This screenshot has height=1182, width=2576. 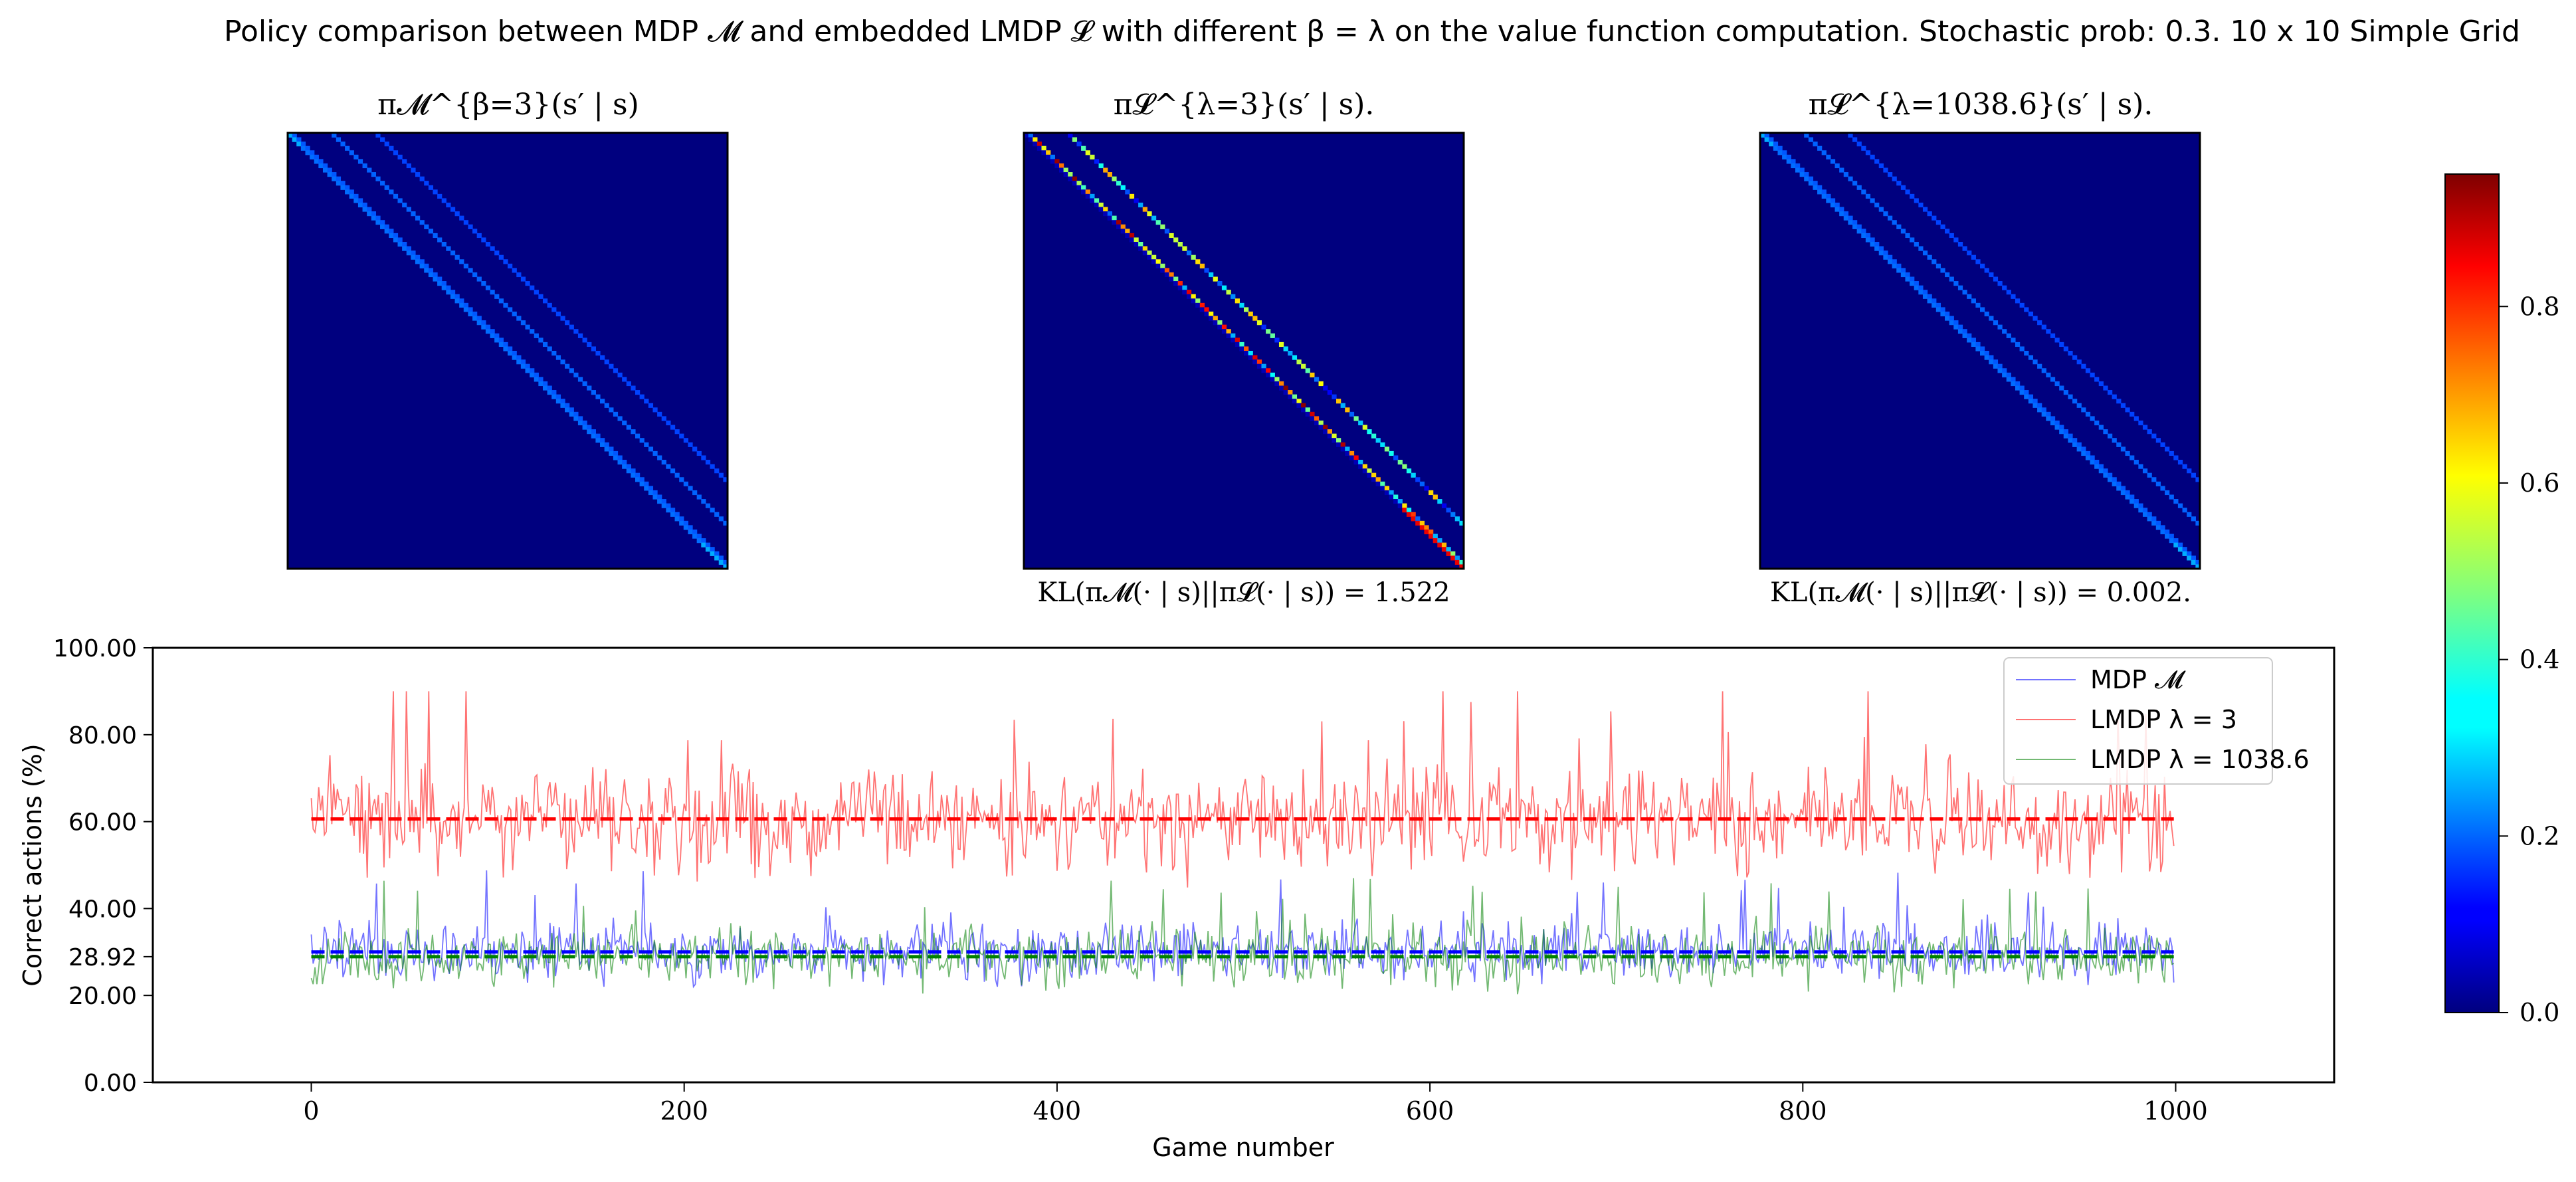 What do you see at coordinates (1243, 1147) in the screenshot?
I see `x-axis-label: Game number` at bounding box center [1243, 1147].